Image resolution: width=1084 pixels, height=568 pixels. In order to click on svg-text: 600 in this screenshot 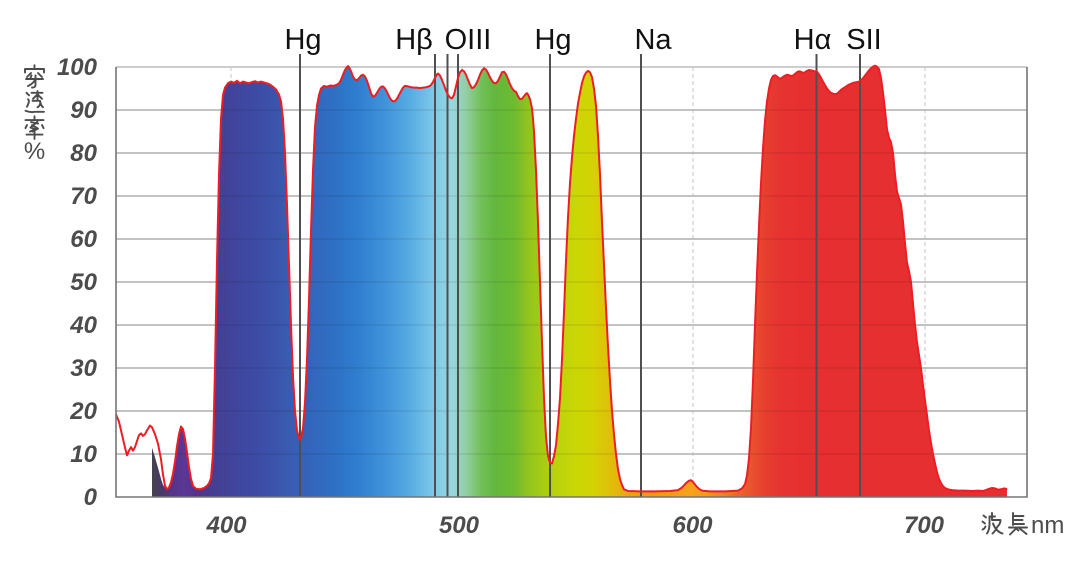, I will do `click(692, 525)`.